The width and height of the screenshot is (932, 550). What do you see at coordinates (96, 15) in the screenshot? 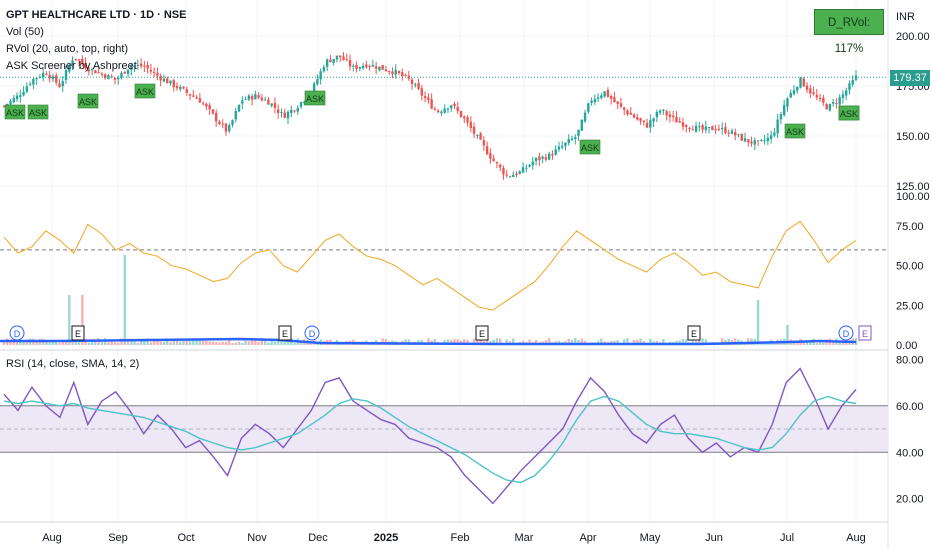
I see `symbol-title: GPT HEALTHCARE LTD · 1D · NSE` at bounding box center [96, 15].